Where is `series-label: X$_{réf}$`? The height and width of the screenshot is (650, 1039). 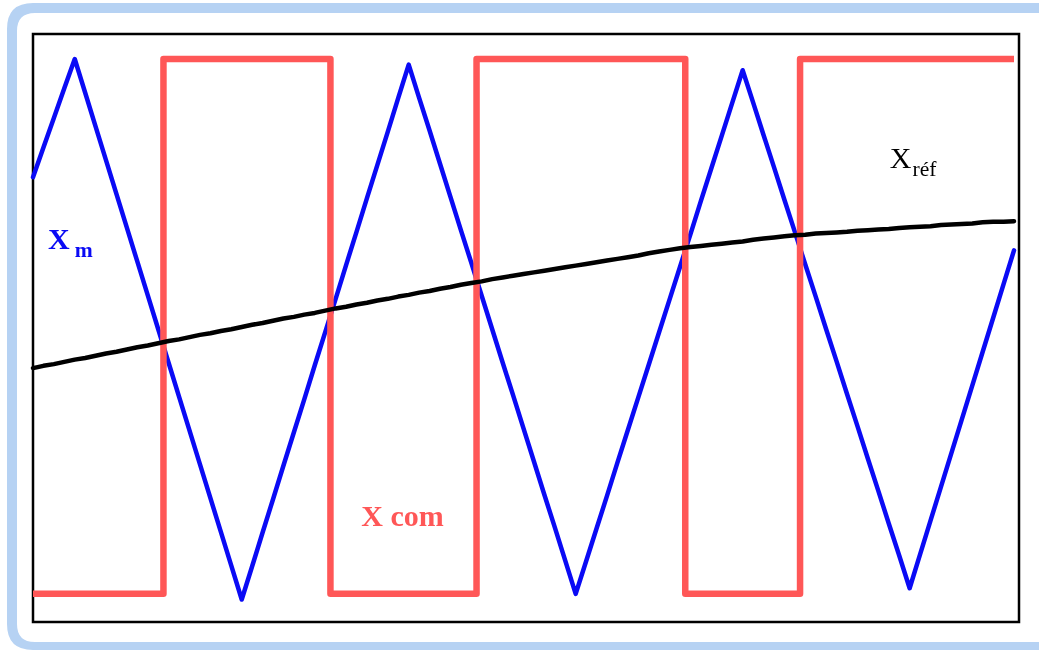 series-label: X$_{réf}$ is located at coordinates (913, 161).